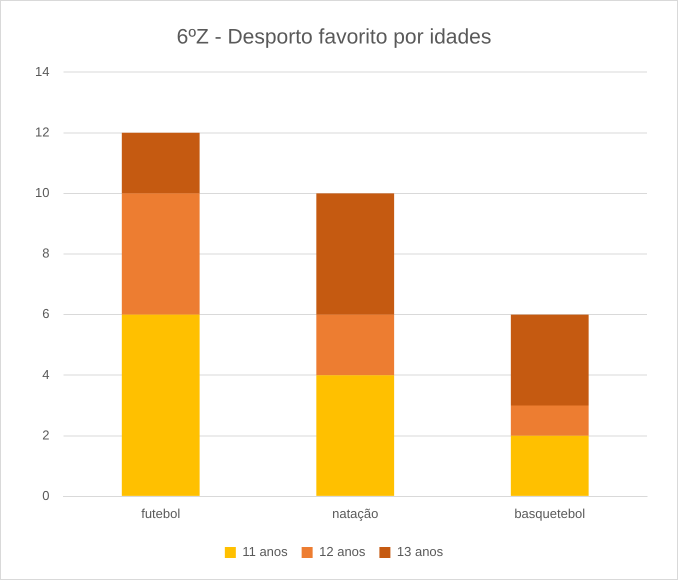 The height and width of the screenshot is (580, 678). Describe the element at coordinates (420, 552) in the screenshot. I see `legend-label: 13 anos` at that location.